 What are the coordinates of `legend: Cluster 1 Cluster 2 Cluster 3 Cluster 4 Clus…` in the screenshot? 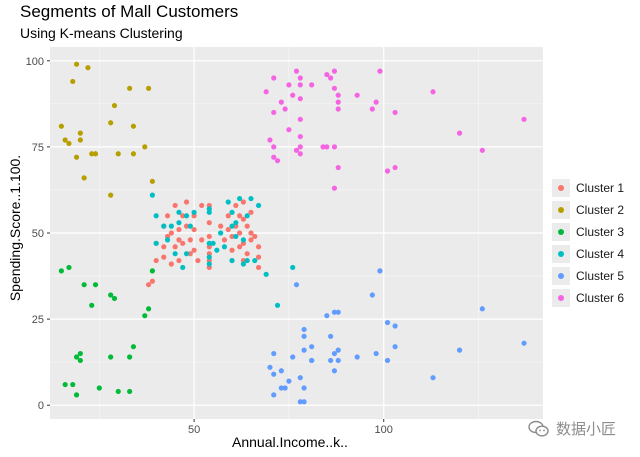 It's located at (588, 243).